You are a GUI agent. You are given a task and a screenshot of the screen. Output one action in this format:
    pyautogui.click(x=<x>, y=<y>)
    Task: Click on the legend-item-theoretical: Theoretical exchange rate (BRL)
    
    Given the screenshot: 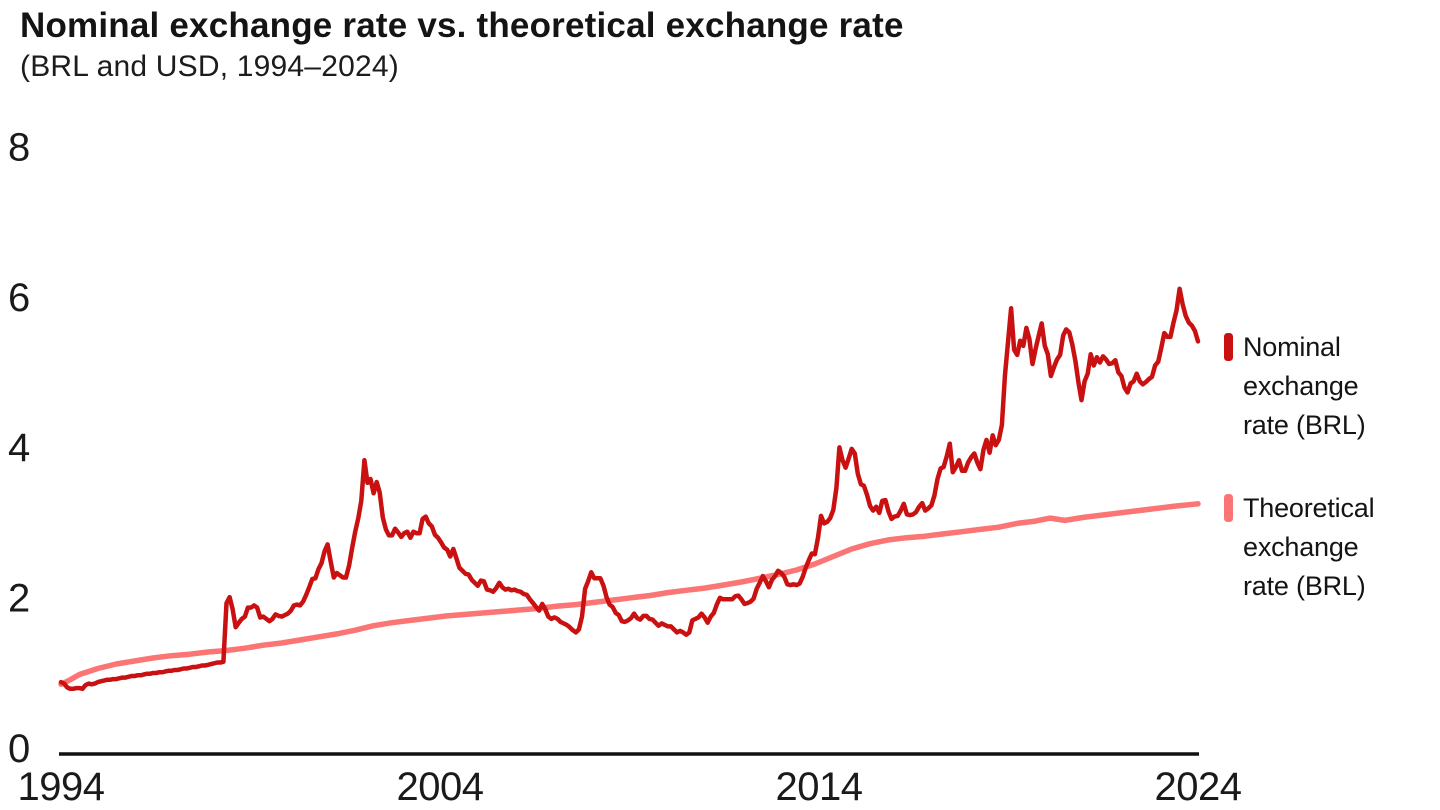 What is the action you would take?
    pyautogui.click(x=1299, y=547)
    